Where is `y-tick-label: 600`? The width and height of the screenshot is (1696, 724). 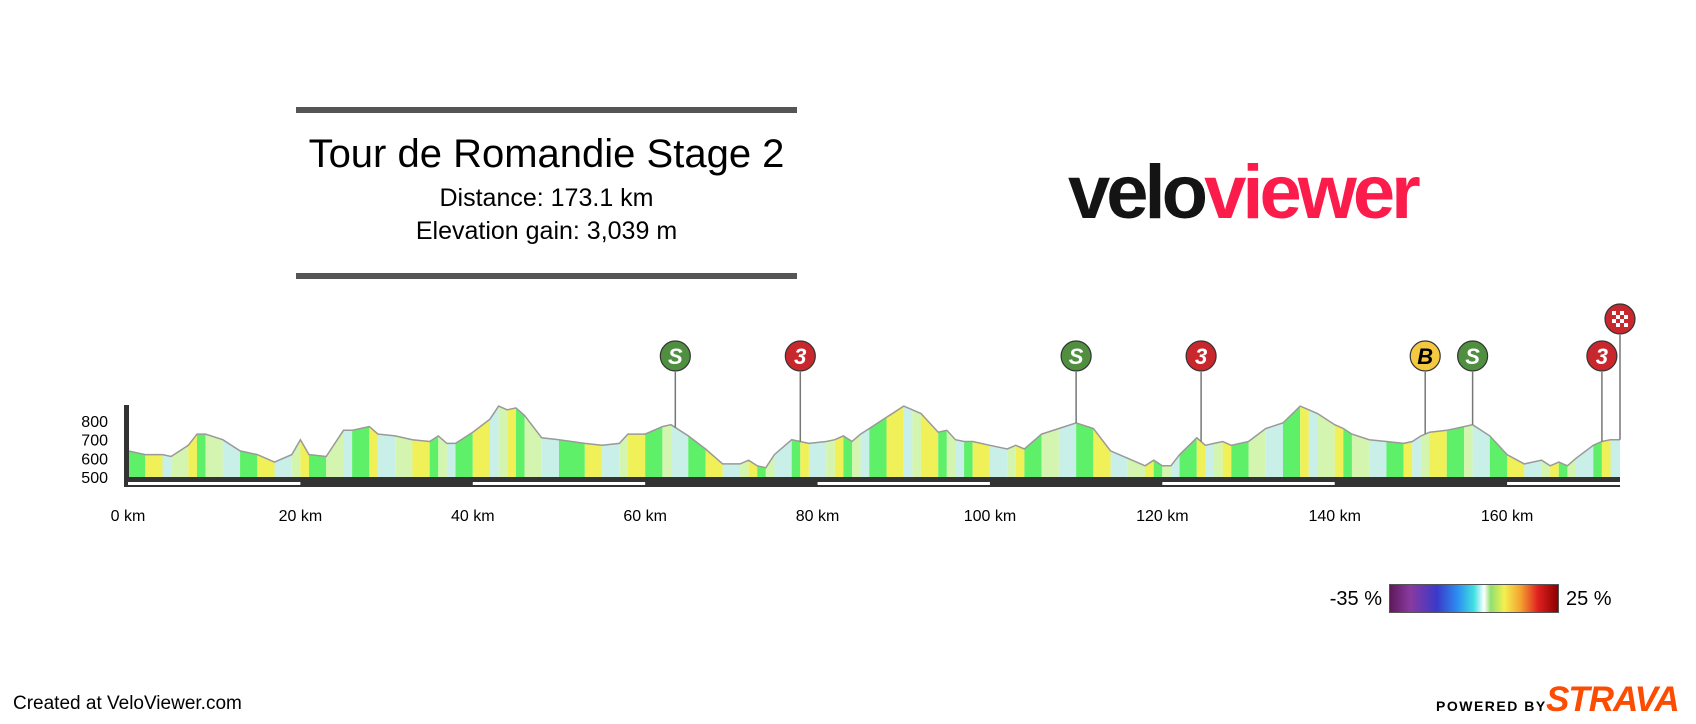
y-tick-label: 600 is located at coordinates (94, 459).